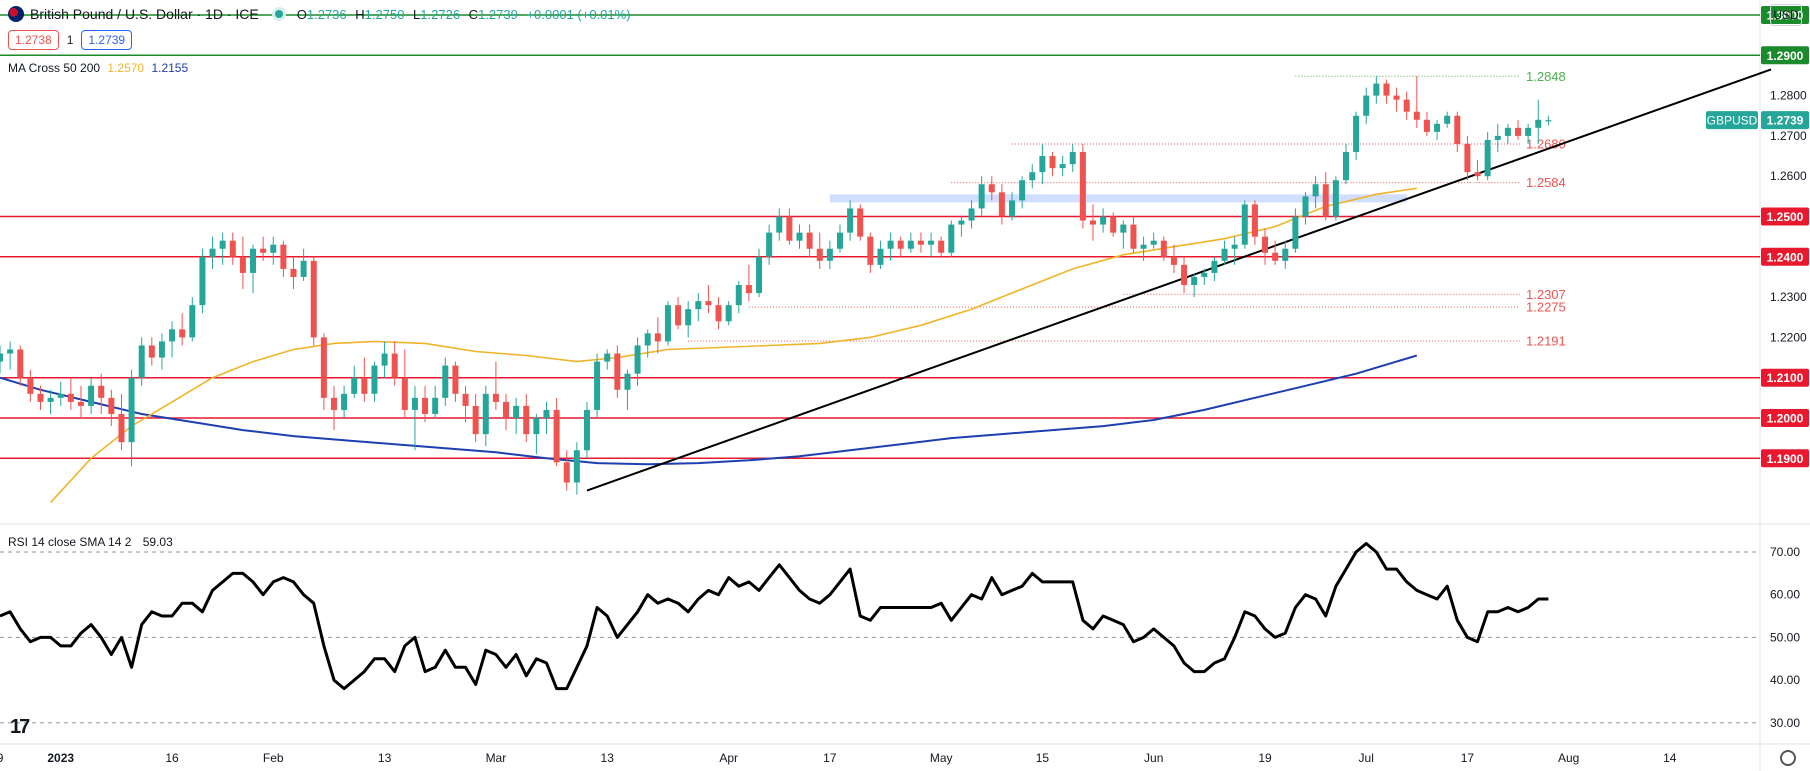  What do you see at coordinates (1757, 120) in the screenshot?
I see `last-price-tag: GBPUSD 1.2739` at bounding box center [1757, 120].